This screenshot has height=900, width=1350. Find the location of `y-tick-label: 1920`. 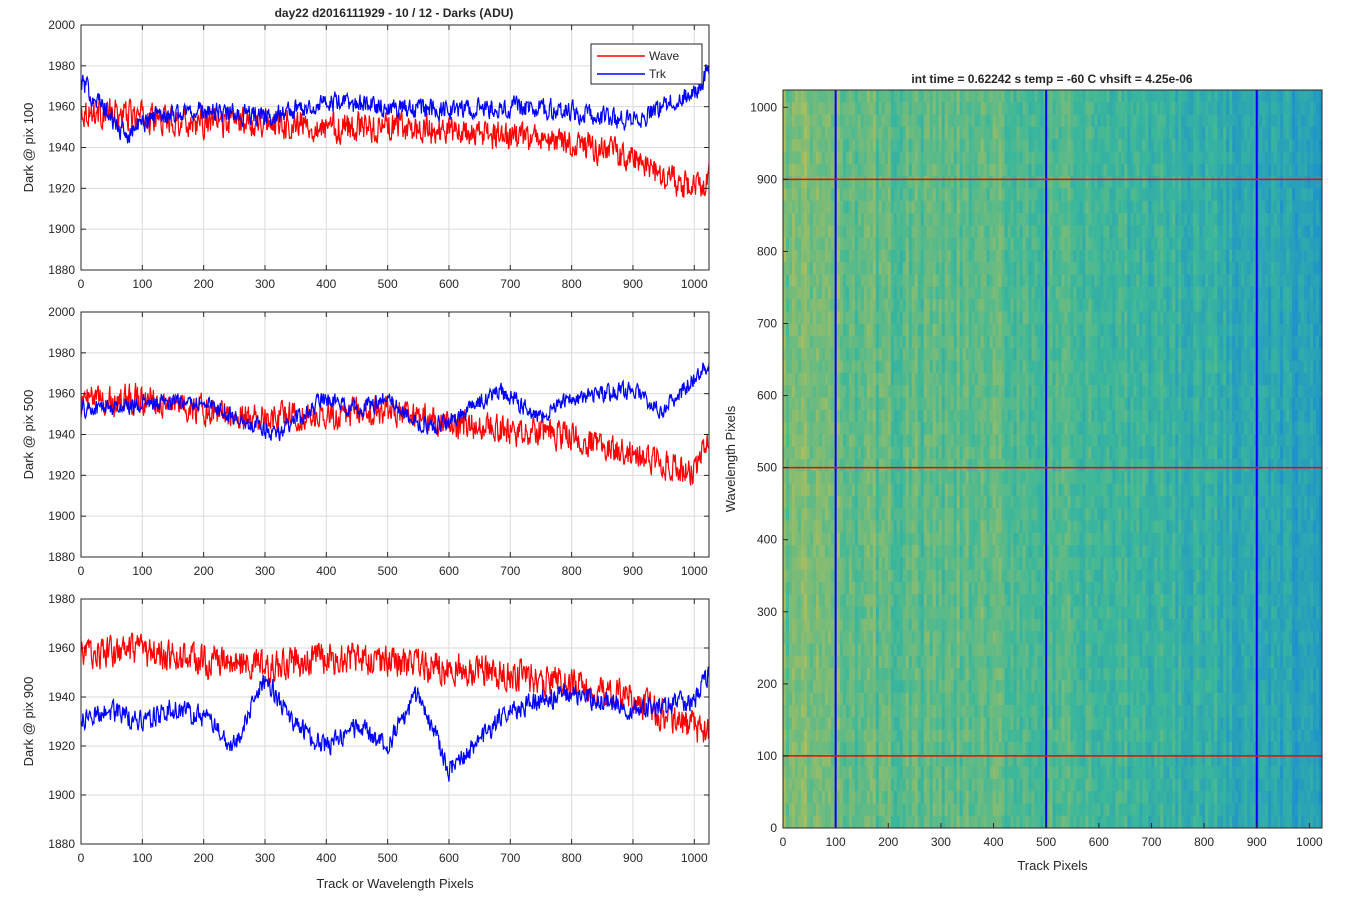

y-tick-label: 1920 is located at coordinates (61, 188).